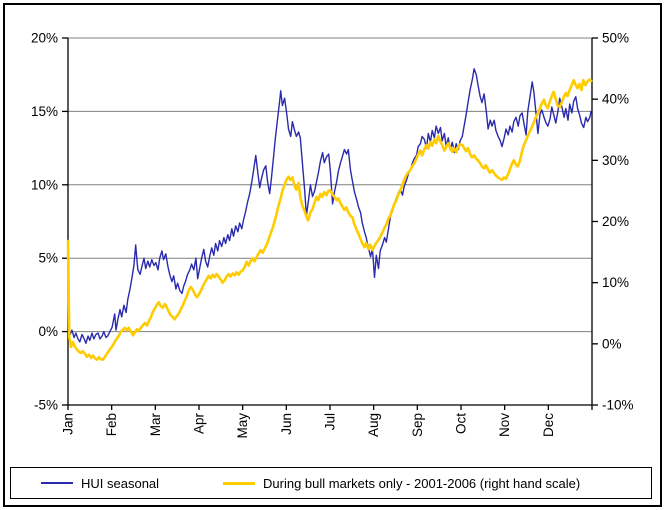 This screenshot has height=510, width=667. What do you see at coordinates (615, 282) in the screenshot?
I see `y-right-tick-label: 10%` at bounding box center [615, 282].